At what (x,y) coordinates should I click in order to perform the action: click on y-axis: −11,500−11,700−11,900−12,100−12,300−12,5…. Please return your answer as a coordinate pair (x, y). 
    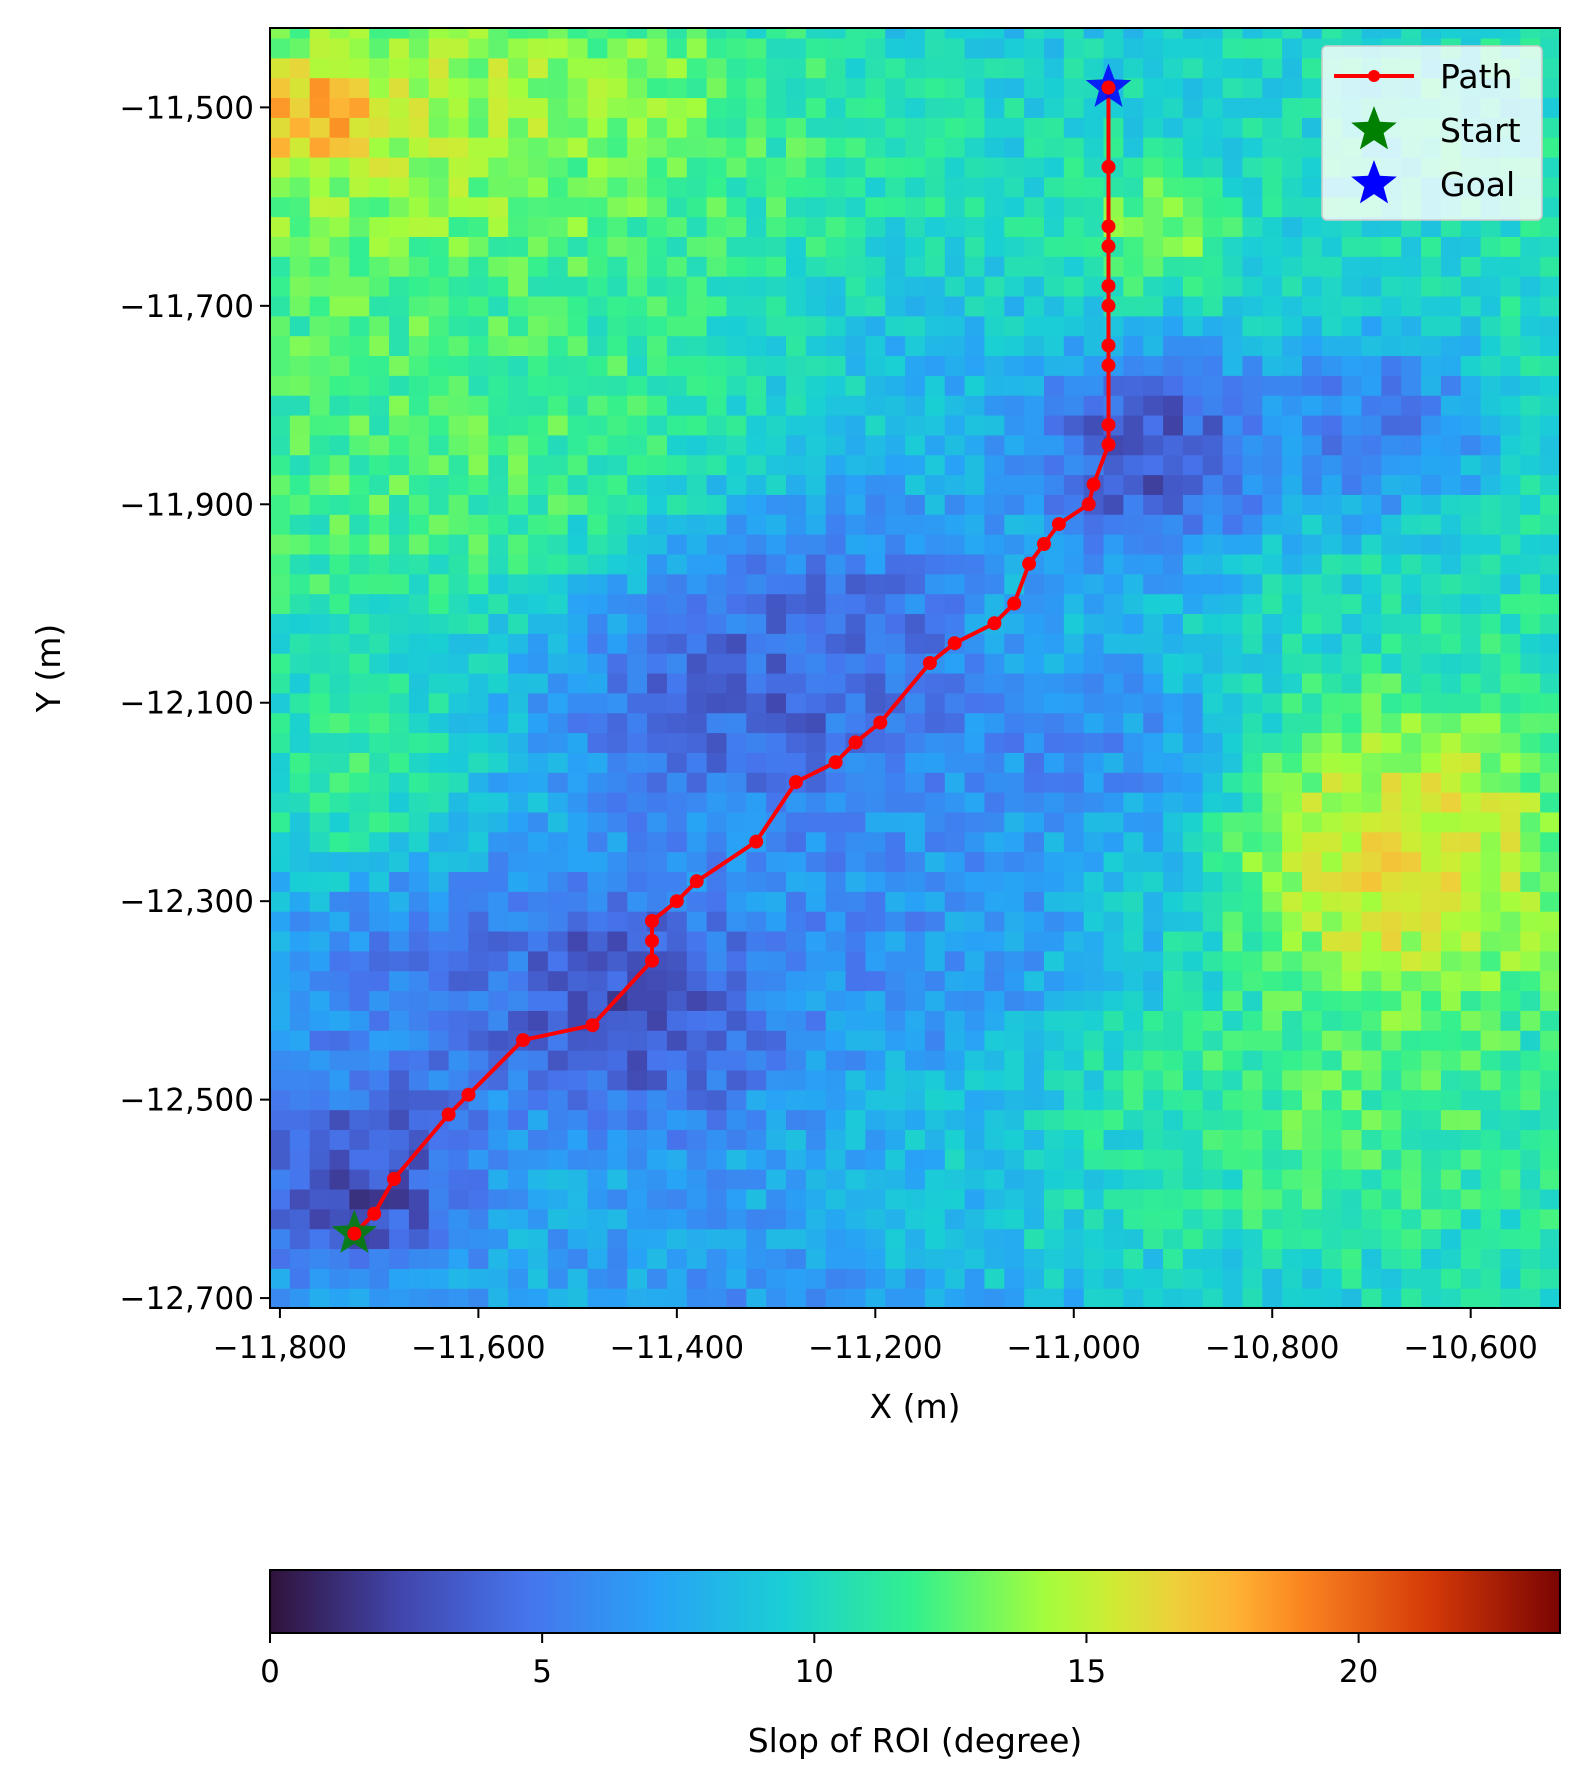
    Looking at the image, I should click on (195, 703).